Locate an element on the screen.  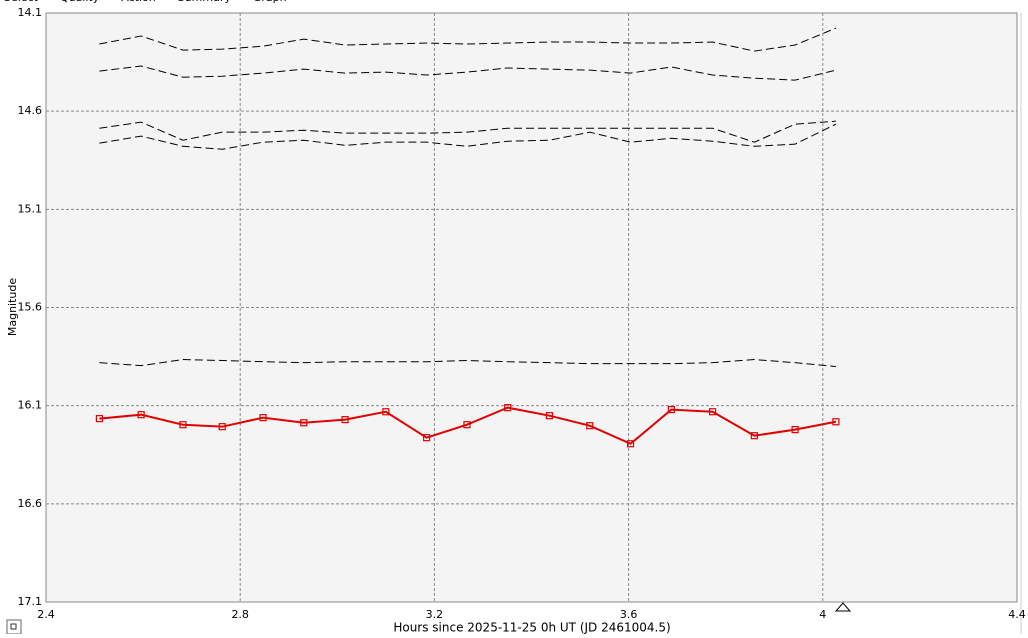
corner-button is located at coordinates (14, 627).